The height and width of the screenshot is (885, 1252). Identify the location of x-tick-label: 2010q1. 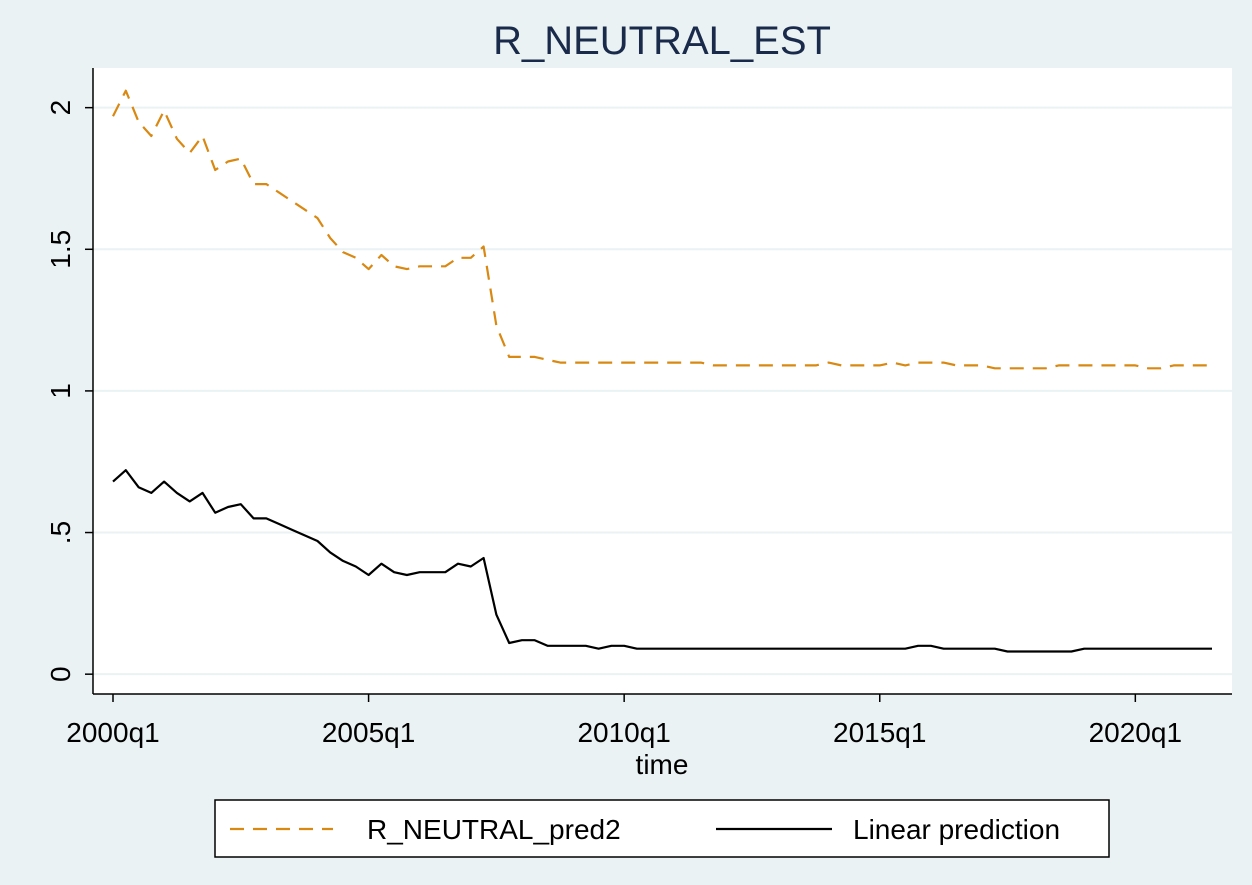
(623, 732).